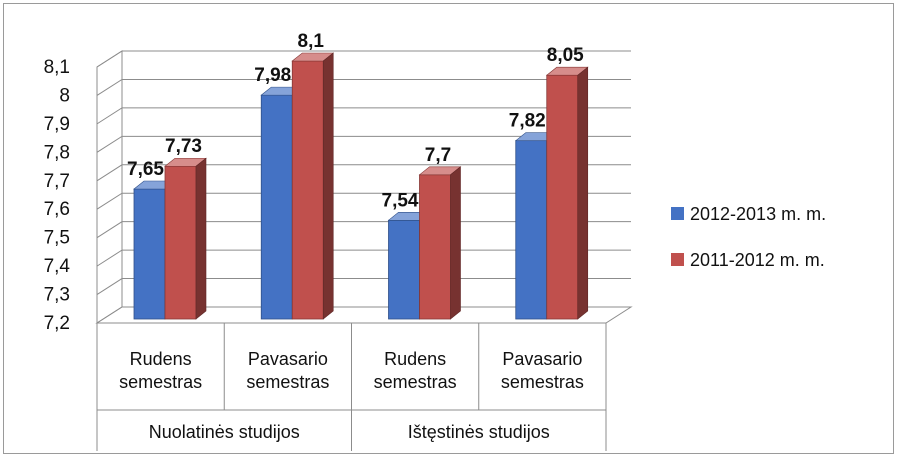 The image size is (899, 459). What do you see at coordinates (527, 121) in the screenshot?
I see `data-label: 7,82` at bounding box center [527, 121].